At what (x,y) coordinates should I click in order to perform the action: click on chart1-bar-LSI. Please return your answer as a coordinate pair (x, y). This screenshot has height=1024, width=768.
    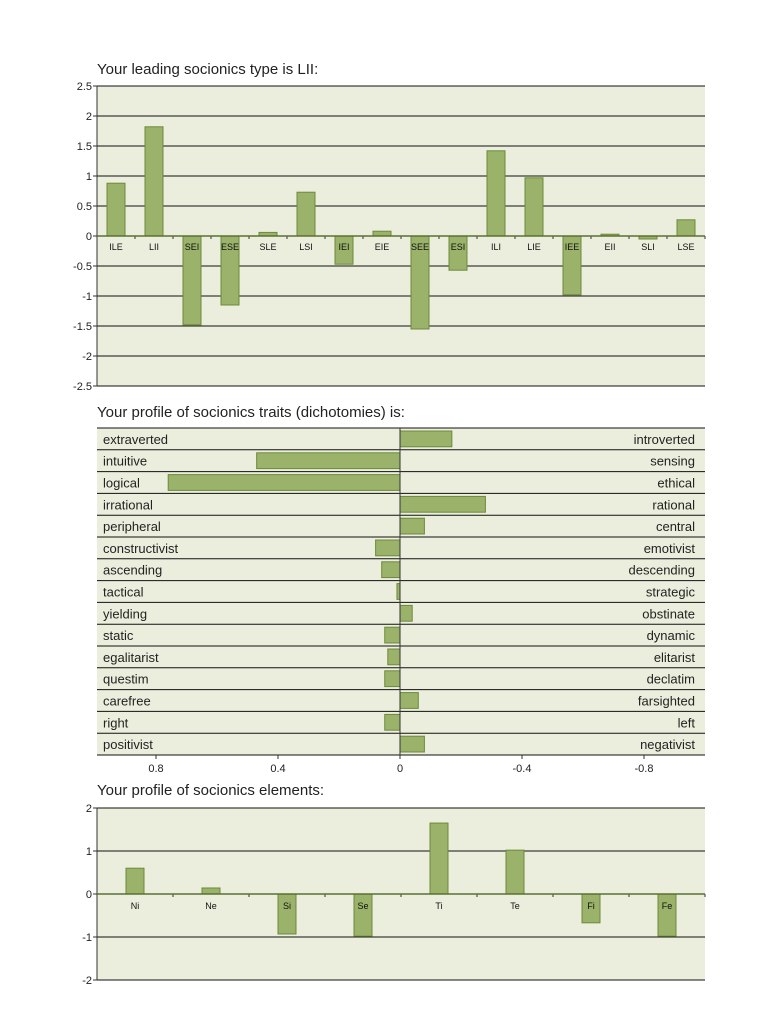
    Looking at the image, I should click on (306, 214).